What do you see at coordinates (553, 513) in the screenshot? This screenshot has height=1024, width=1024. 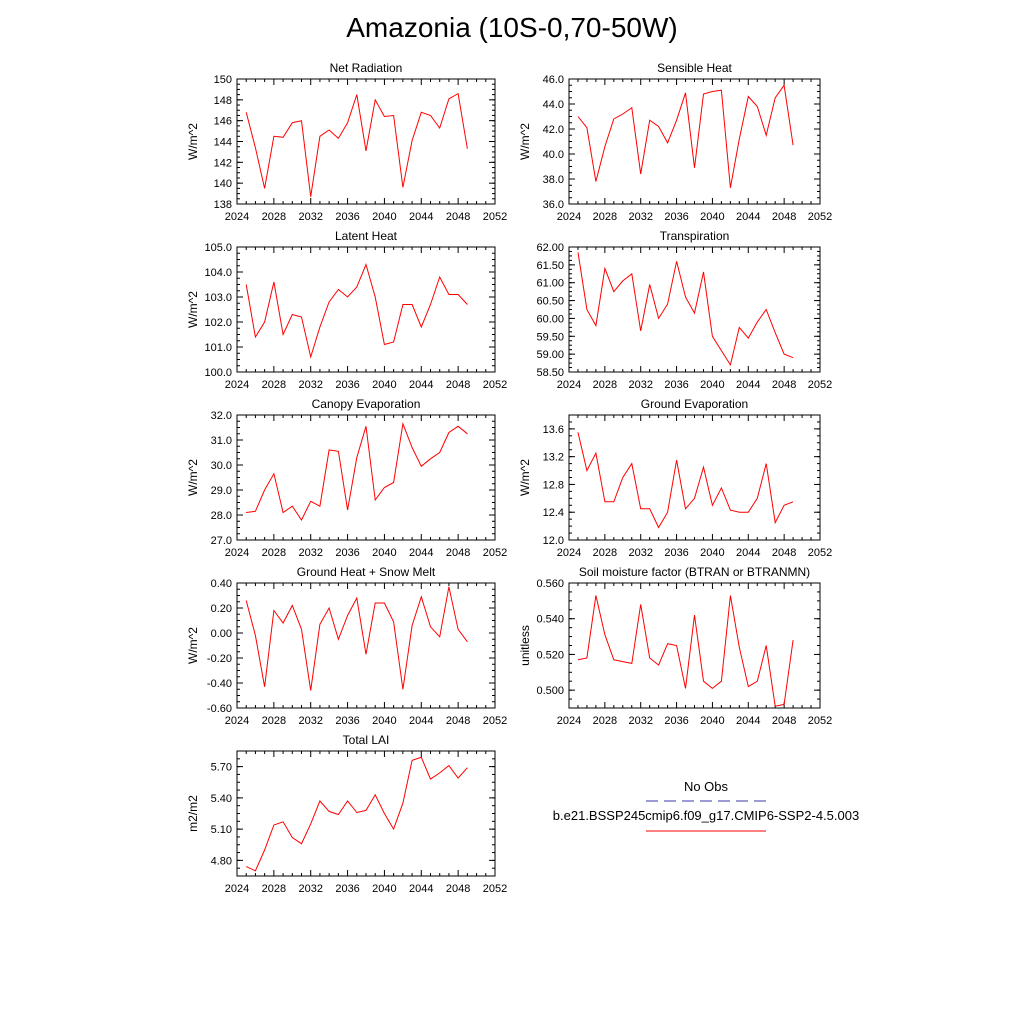 I see `y-tick-label: 12.4` at bounding box center [553, 513].